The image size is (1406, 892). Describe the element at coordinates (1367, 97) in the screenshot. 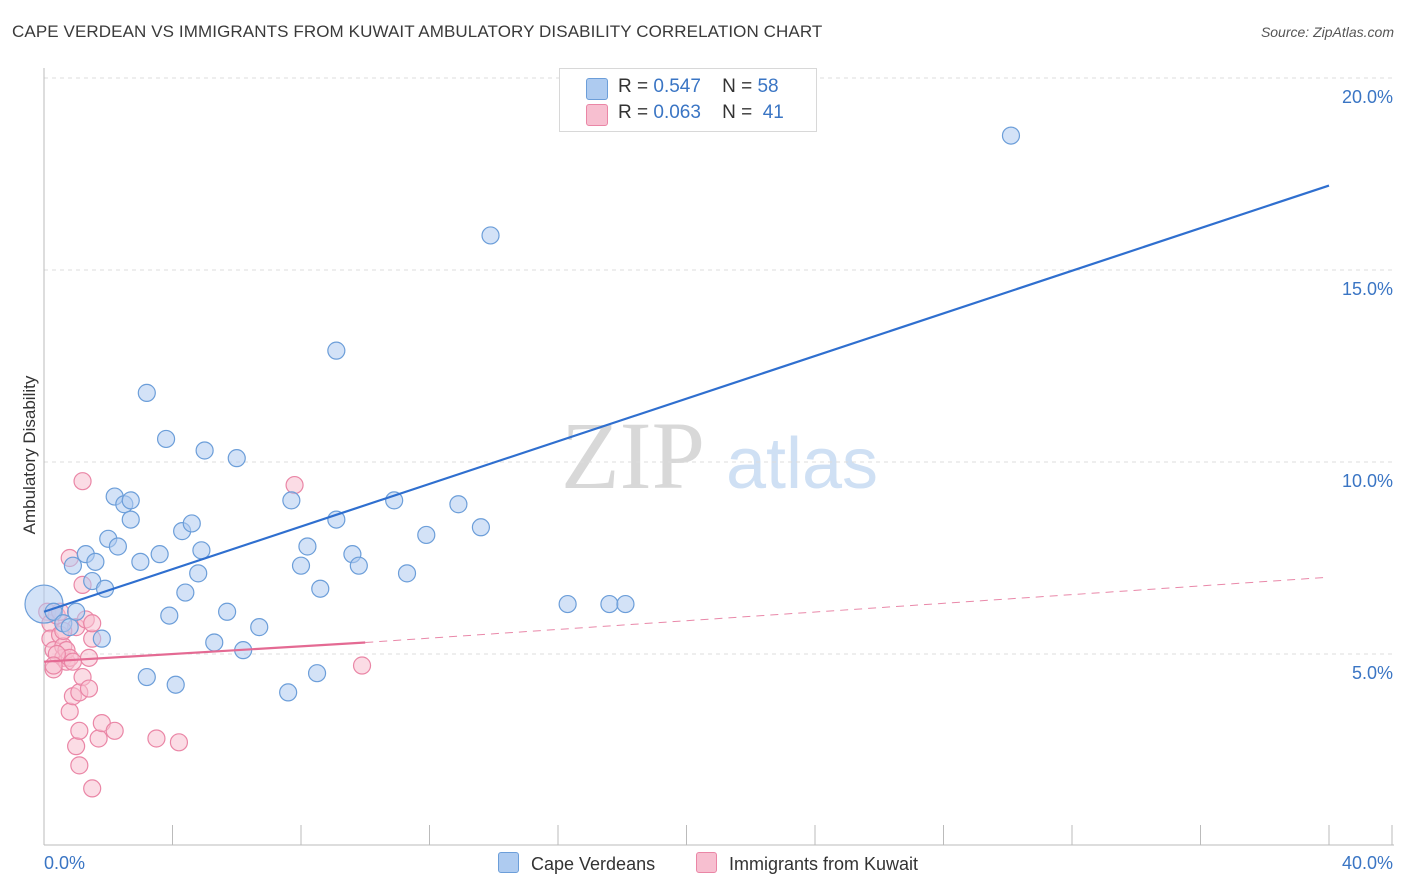

I see `y-tick-label-20: 20.0%` at that location.